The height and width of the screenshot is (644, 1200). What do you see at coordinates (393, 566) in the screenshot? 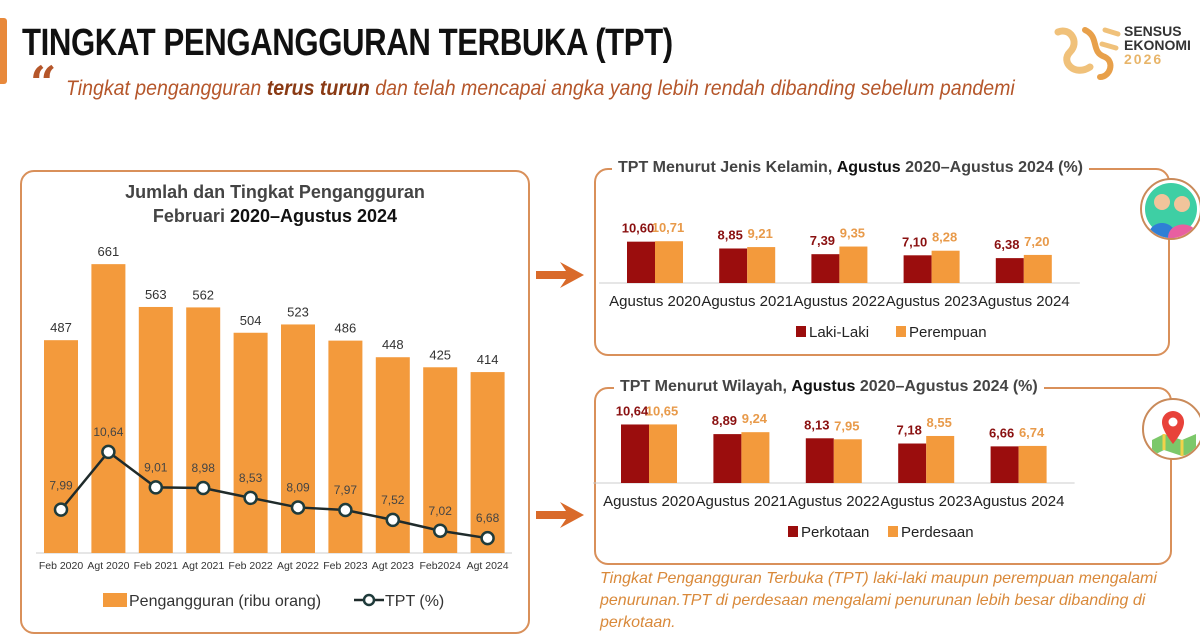
I see `x-tick-label: Agt 2023` at bounding box center [393, 566].